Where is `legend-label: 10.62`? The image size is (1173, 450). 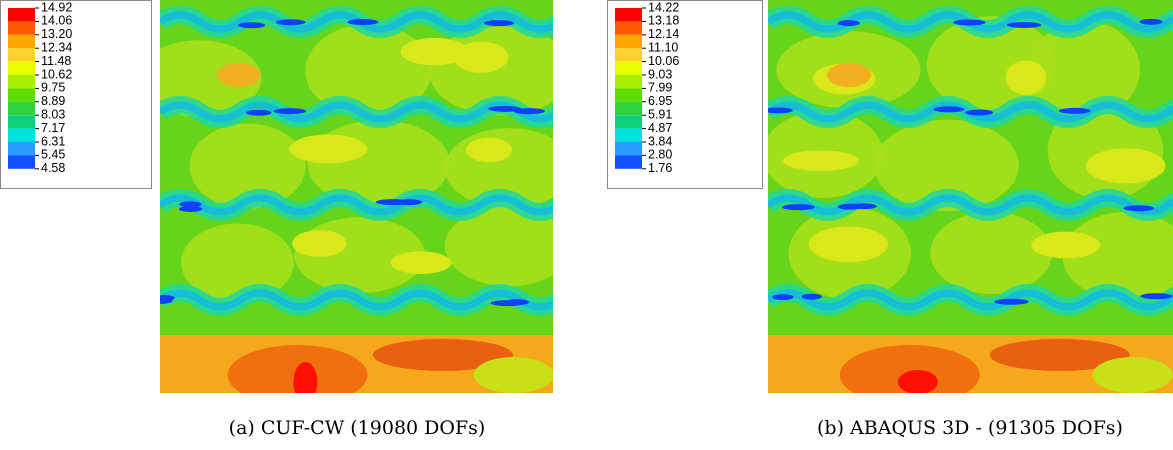 legend-label: 10.62 is located at coordinates (56, 74).